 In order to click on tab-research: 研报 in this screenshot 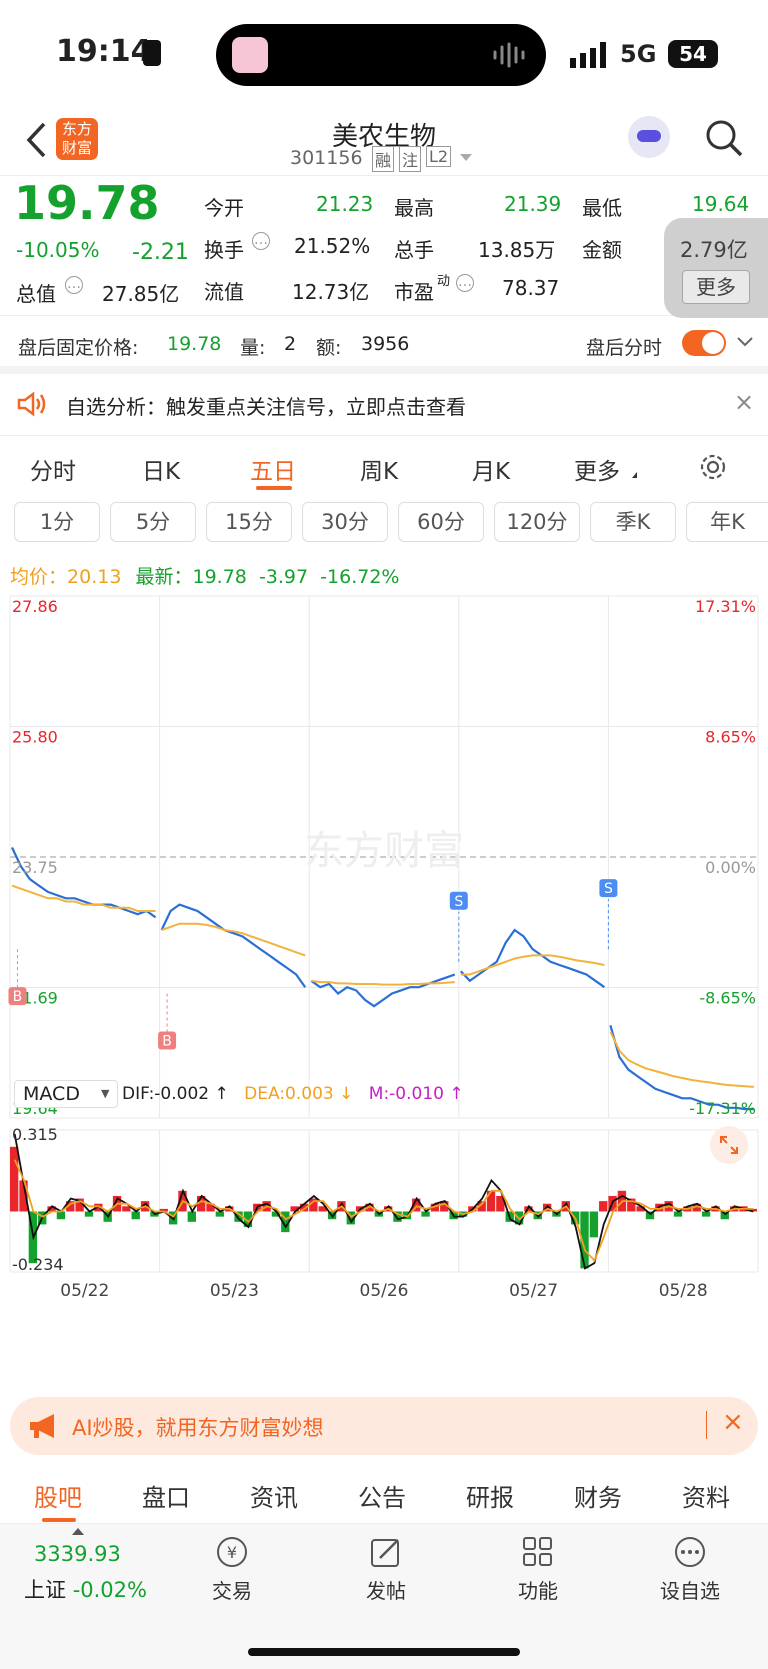, I will do `click(490, 1498)`.